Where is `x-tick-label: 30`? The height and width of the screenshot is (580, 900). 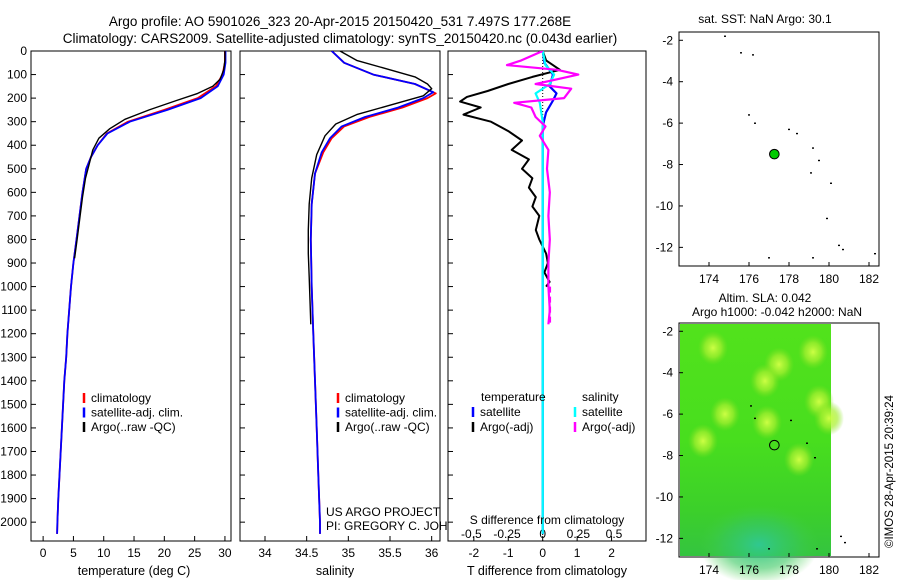 x-tick-label: 30 is located at coordinates (225, 553).